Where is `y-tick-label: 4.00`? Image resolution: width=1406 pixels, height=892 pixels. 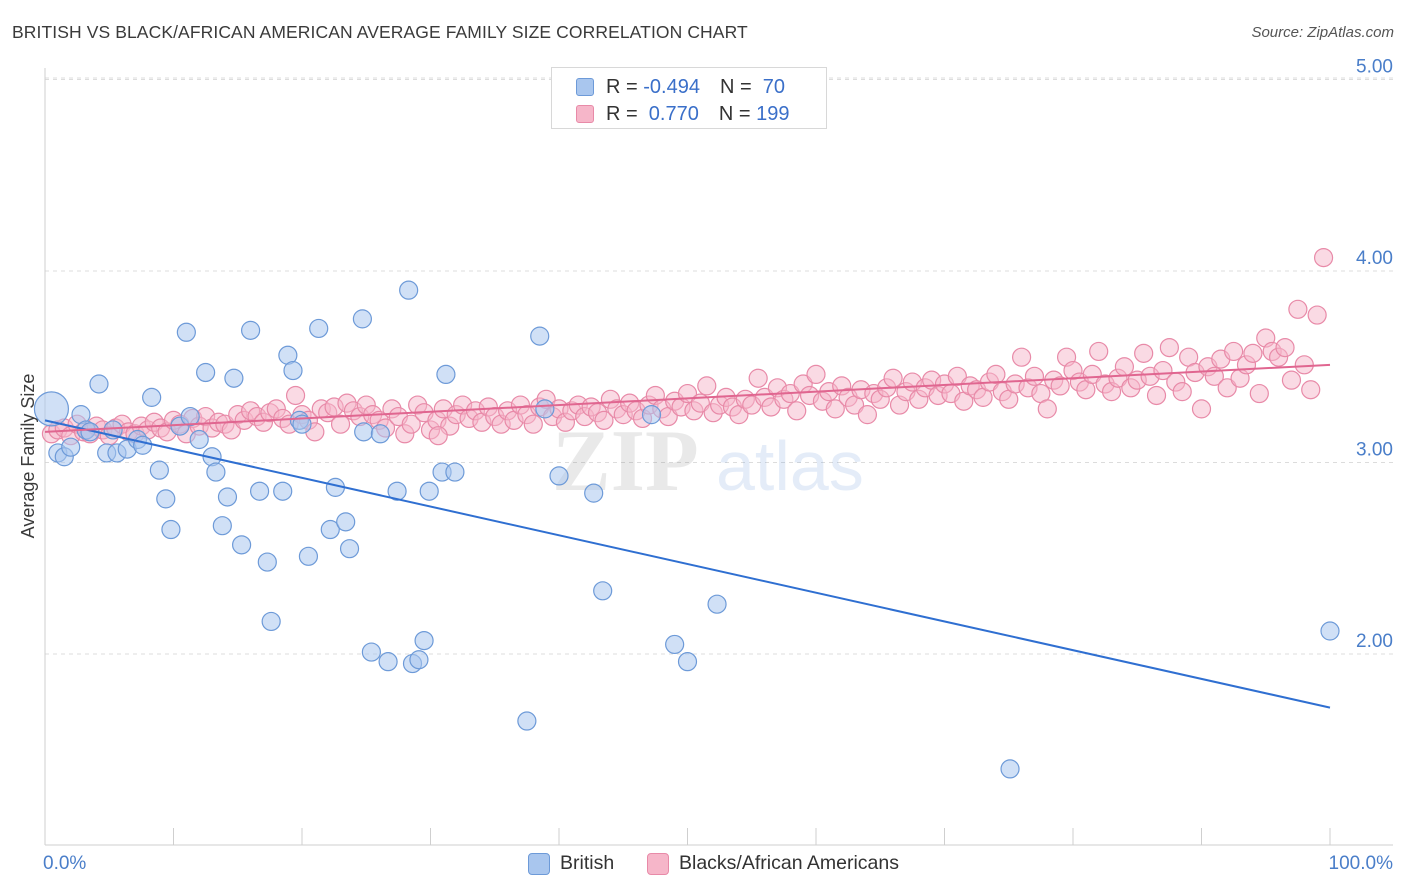 y-tick-label: 4.00 is located at coordinates (1374, 258).